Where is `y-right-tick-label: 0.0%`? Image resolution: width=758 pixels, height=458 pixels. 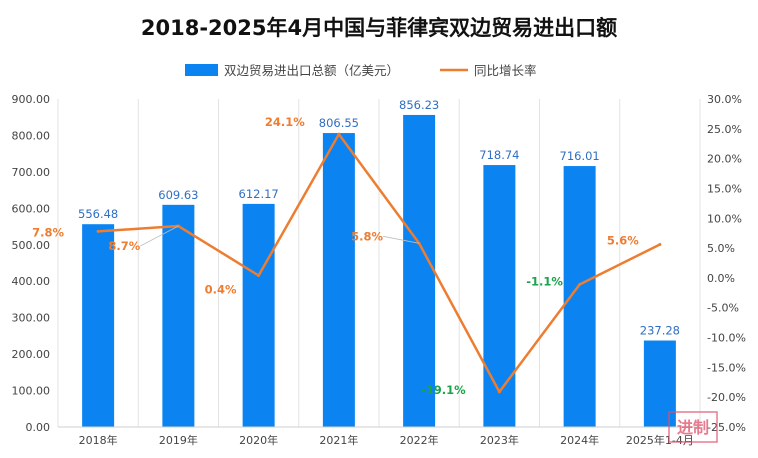 y-right-tick-label: 0.0% is located at coordinates (721, 278).